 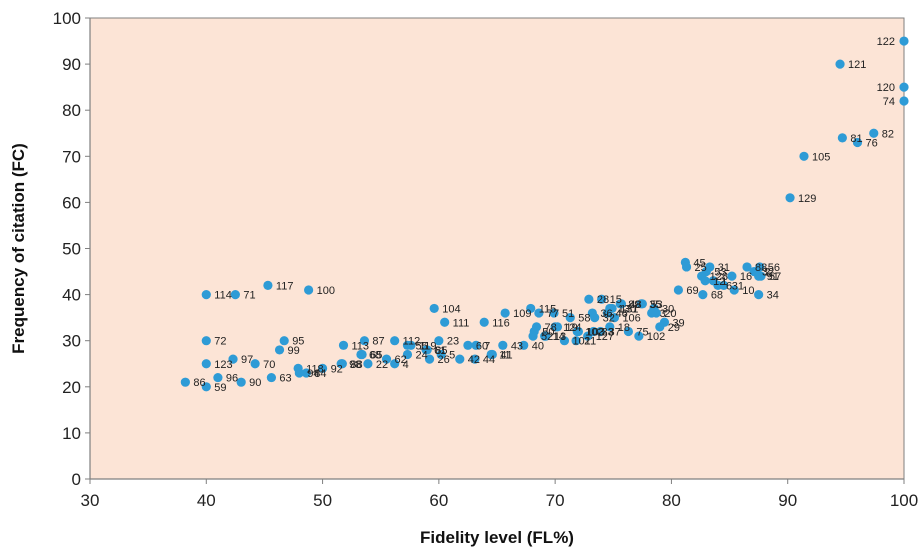 I want to click on x-tick-label: 70, so click(x=555, y=500).